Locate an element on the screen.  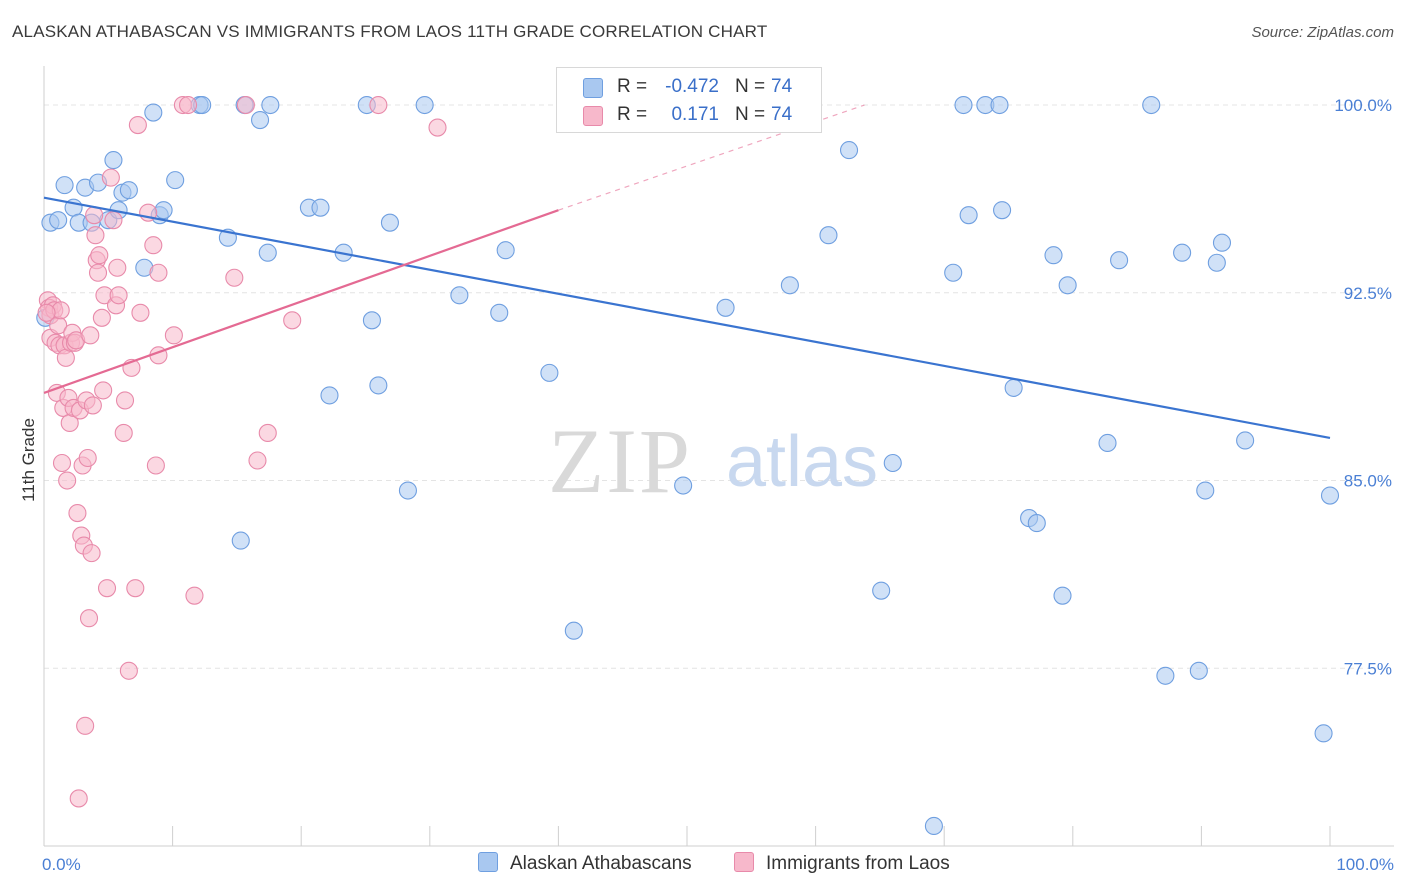
legend-r-value: -0.472 is located at coordinates (692, 86).